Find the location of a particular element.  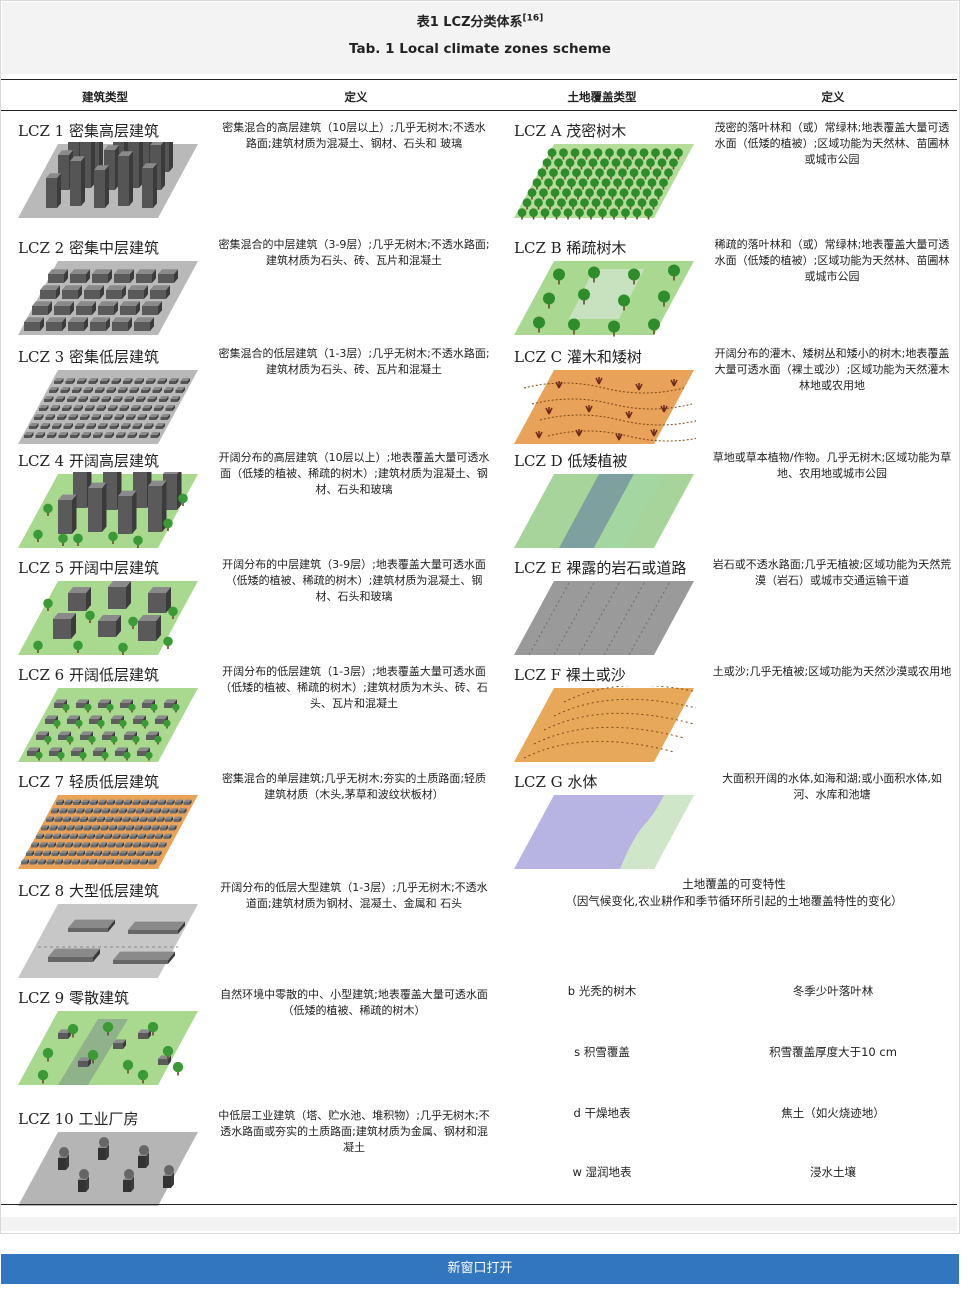

header-land-type: 土地覆盖类型 is located at coordinates (602, 97).